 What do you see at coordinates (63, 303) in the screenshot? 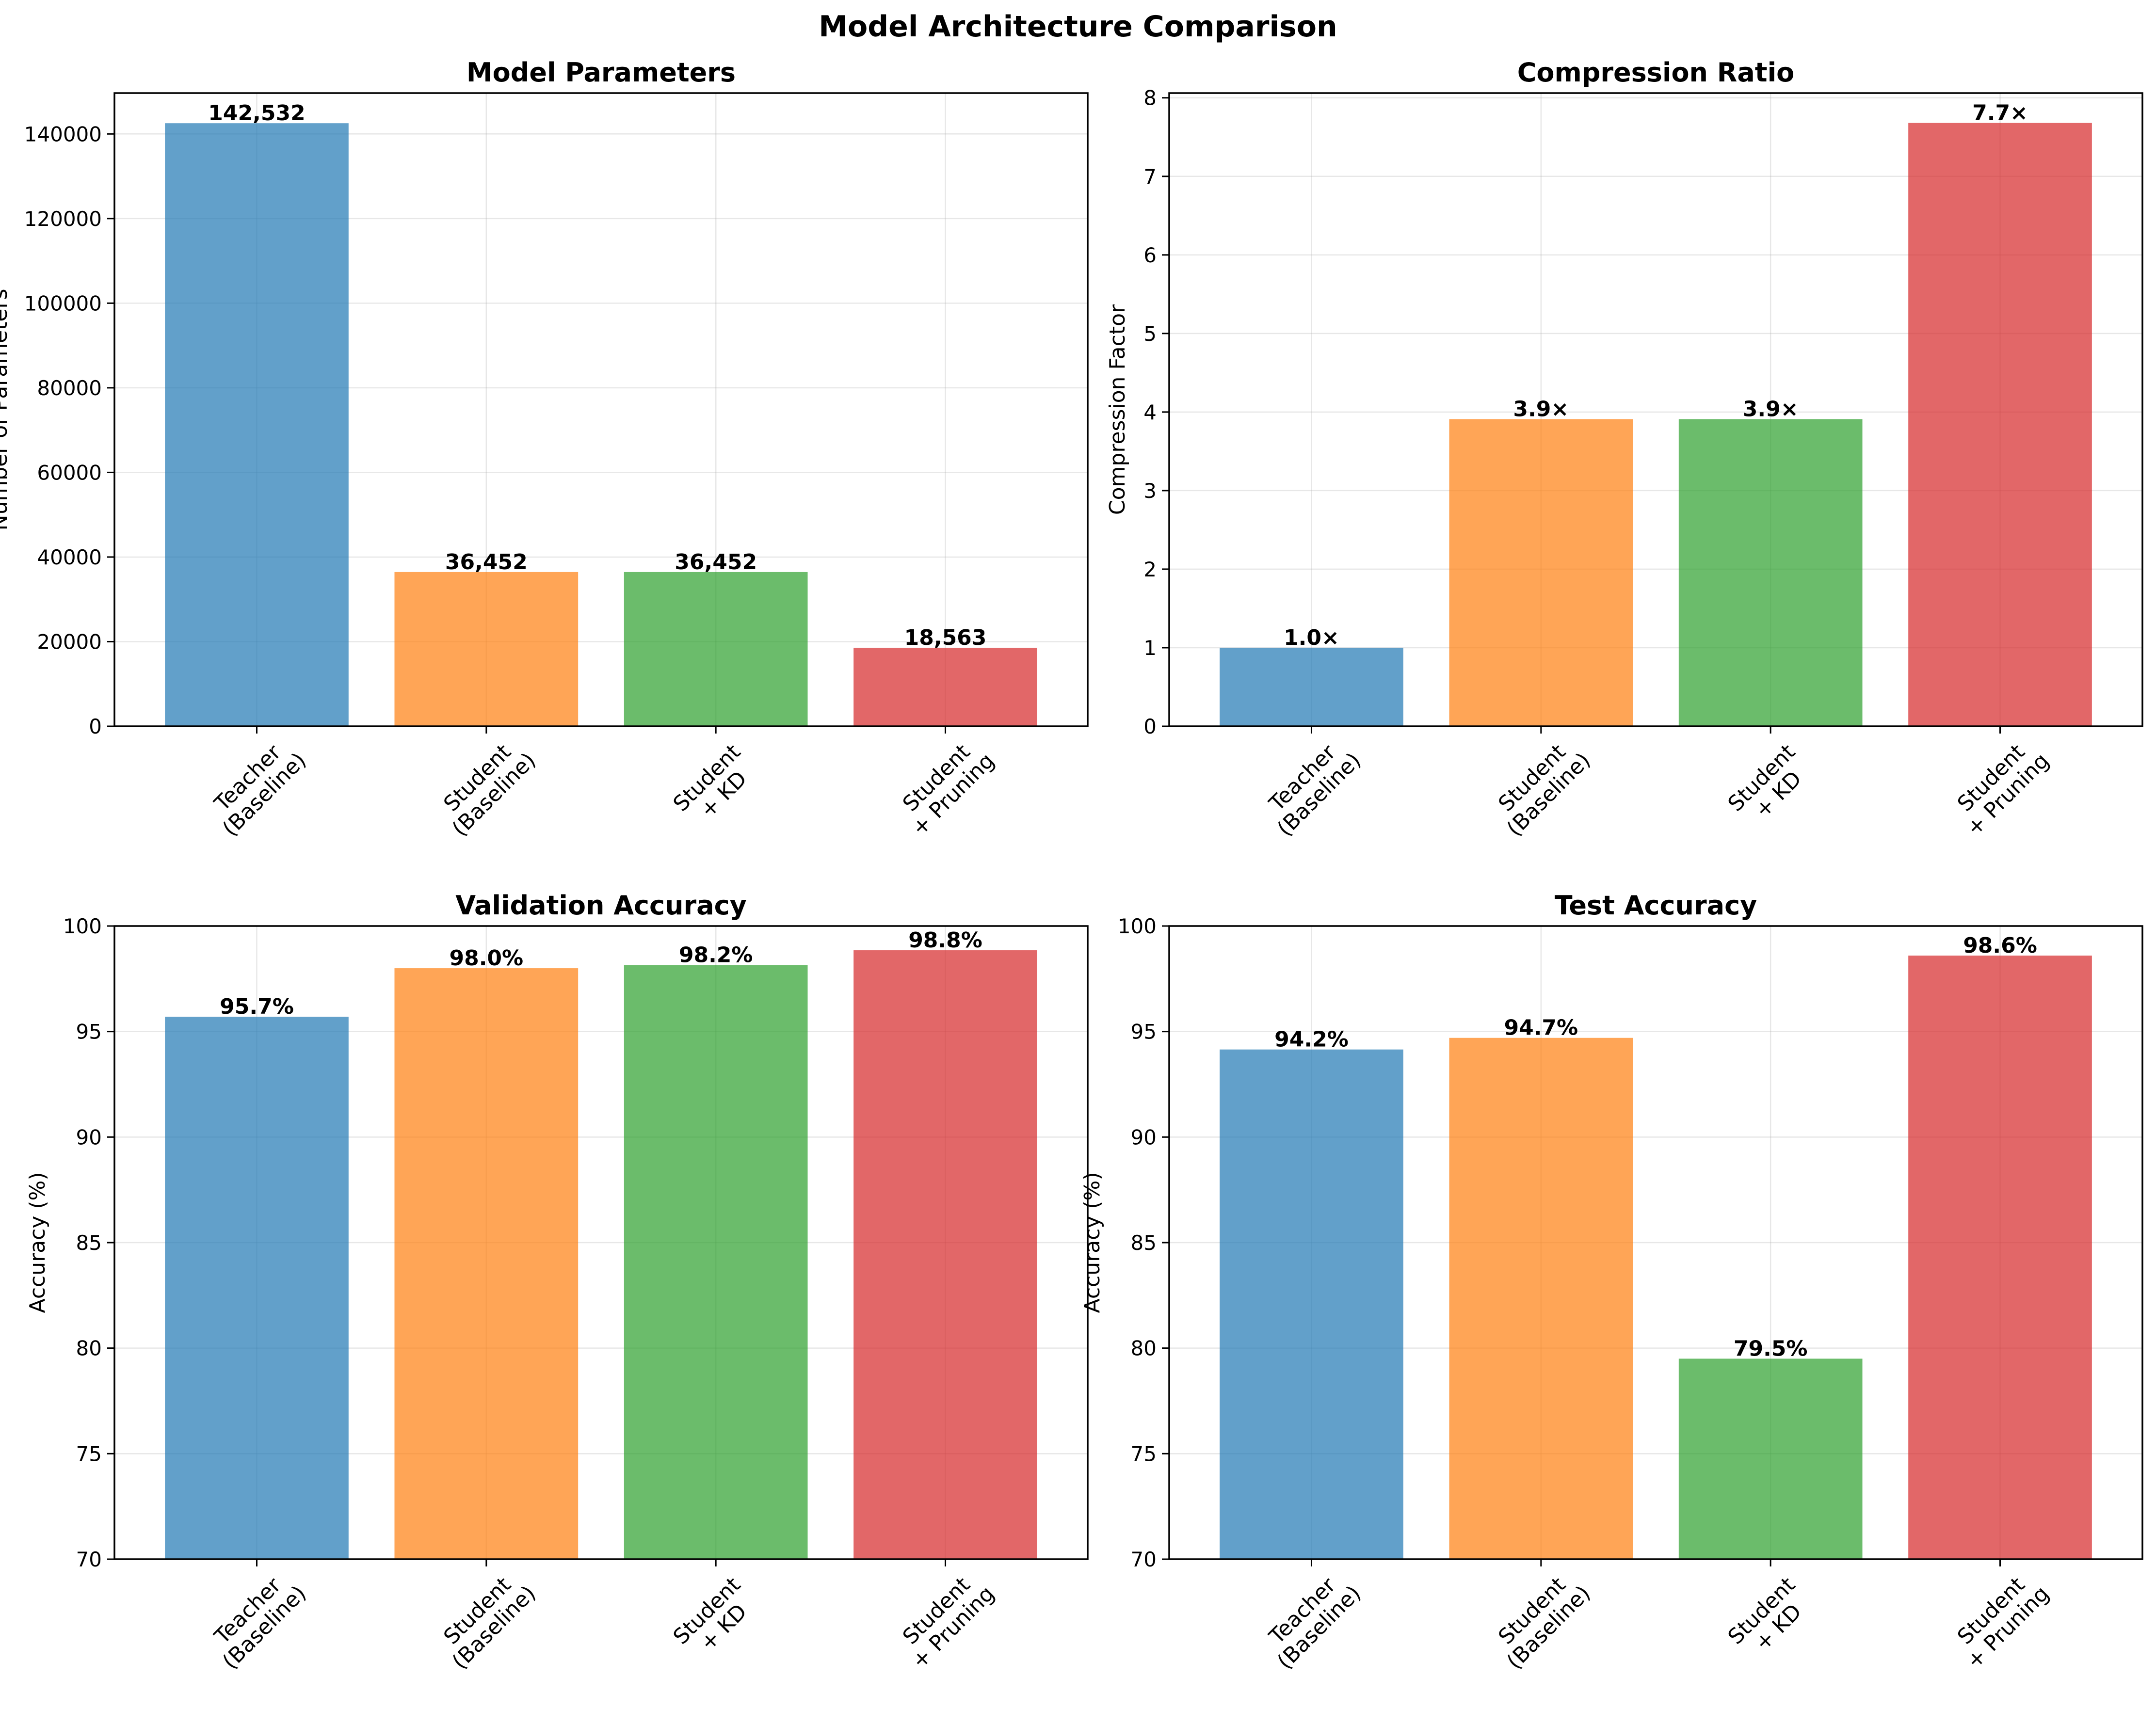
I see `y-tick-label: 100000` at bounding box center [63, 303].